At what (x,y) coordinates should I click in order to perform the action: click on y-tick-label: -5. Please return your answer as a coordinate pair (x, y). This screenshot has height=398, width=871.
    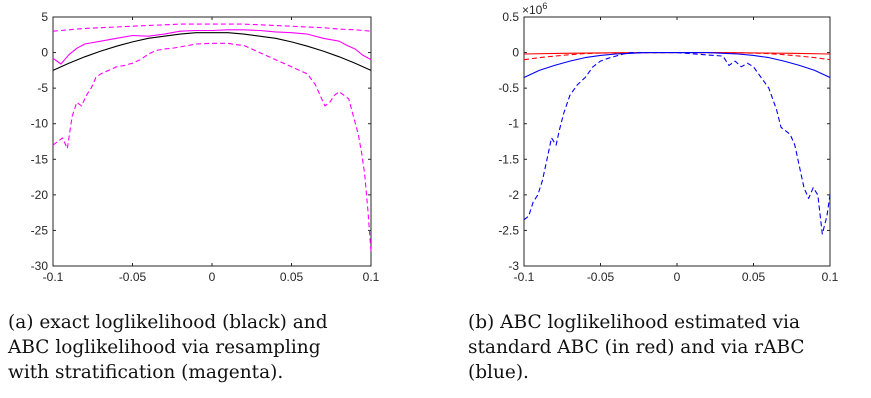
    Looking at the image, I should click on (42, 88).